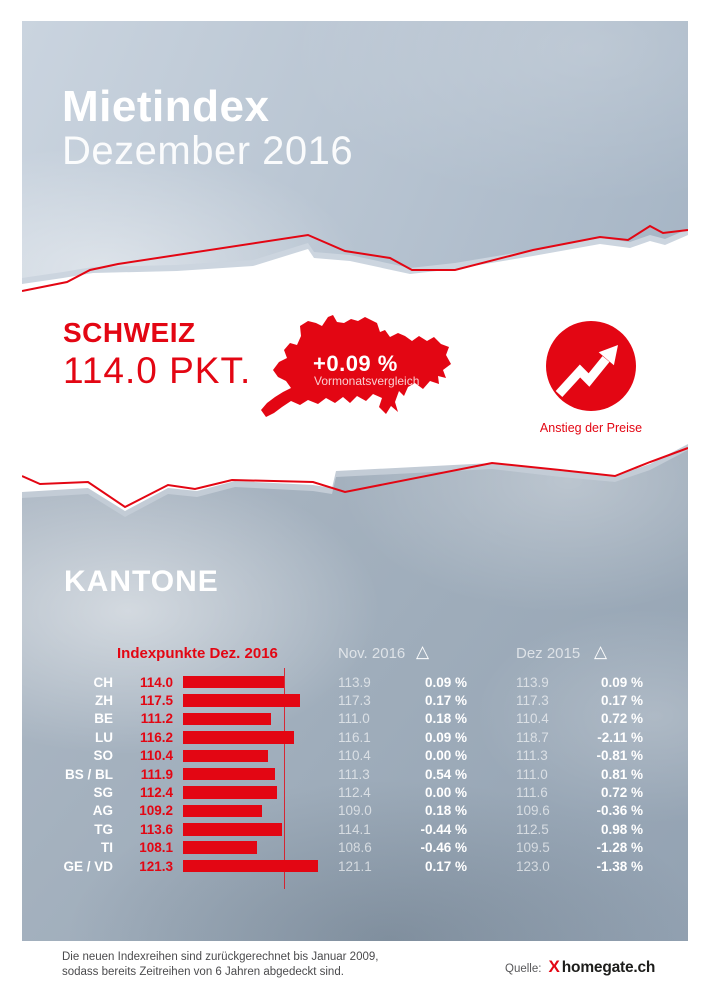  I want to click on column-header-nov: Nov. 2016, so click(372, 653).